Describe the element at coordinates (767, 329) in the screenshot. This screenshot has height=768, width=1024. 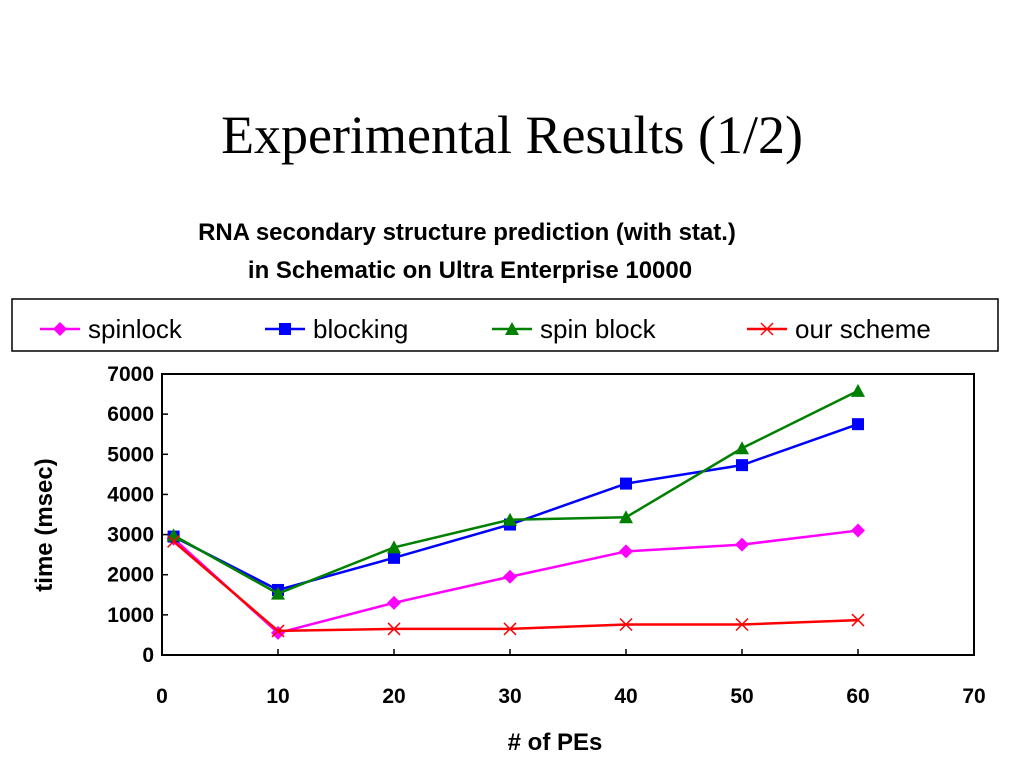
I see `legend-marker-our-scheme` at that location.